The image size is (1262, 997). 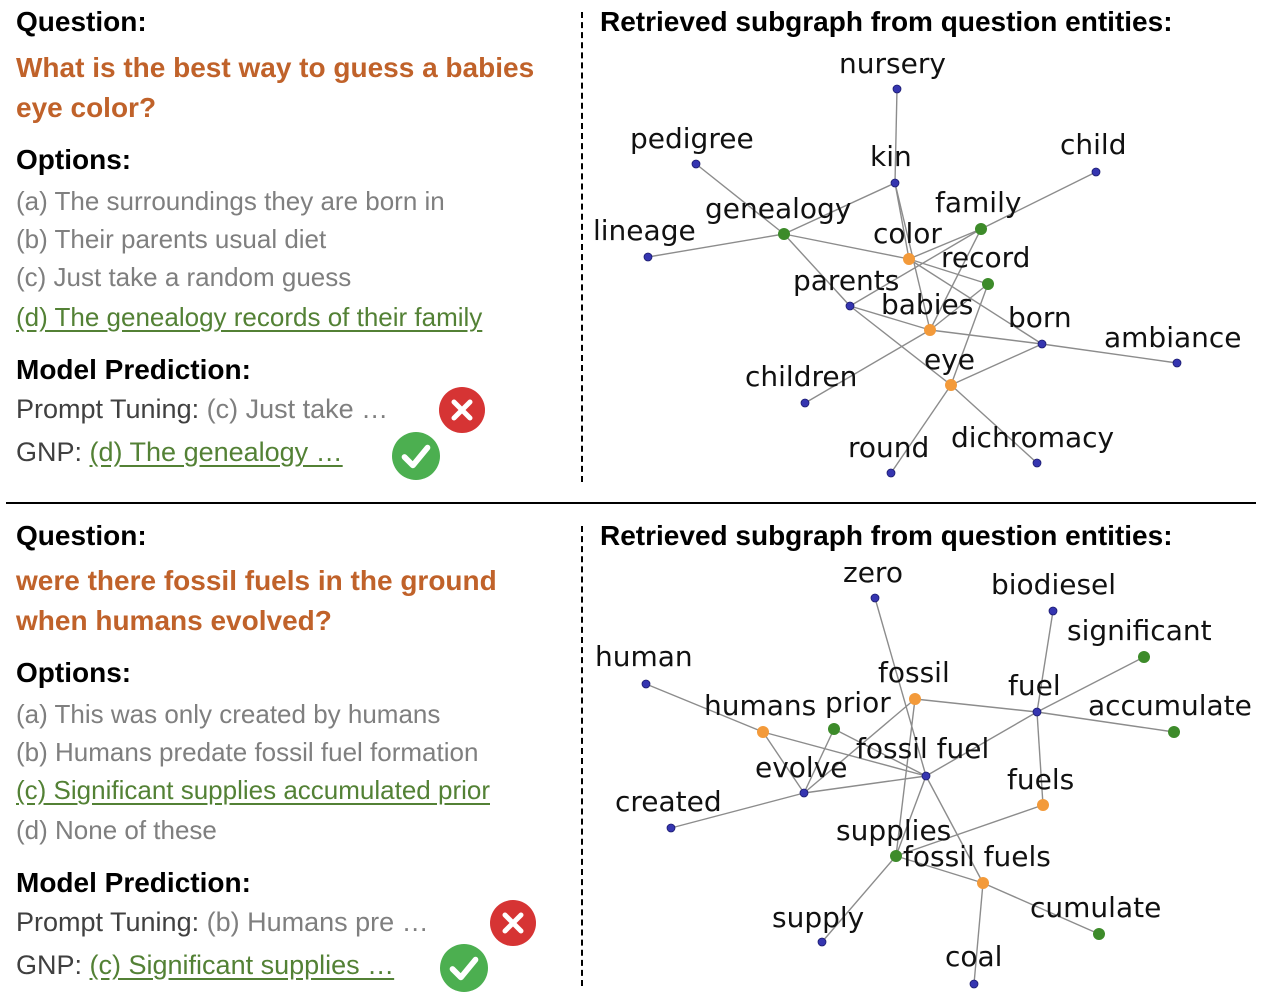 I want to click on edge-fossil-evolve, so click(x=859, y=746).